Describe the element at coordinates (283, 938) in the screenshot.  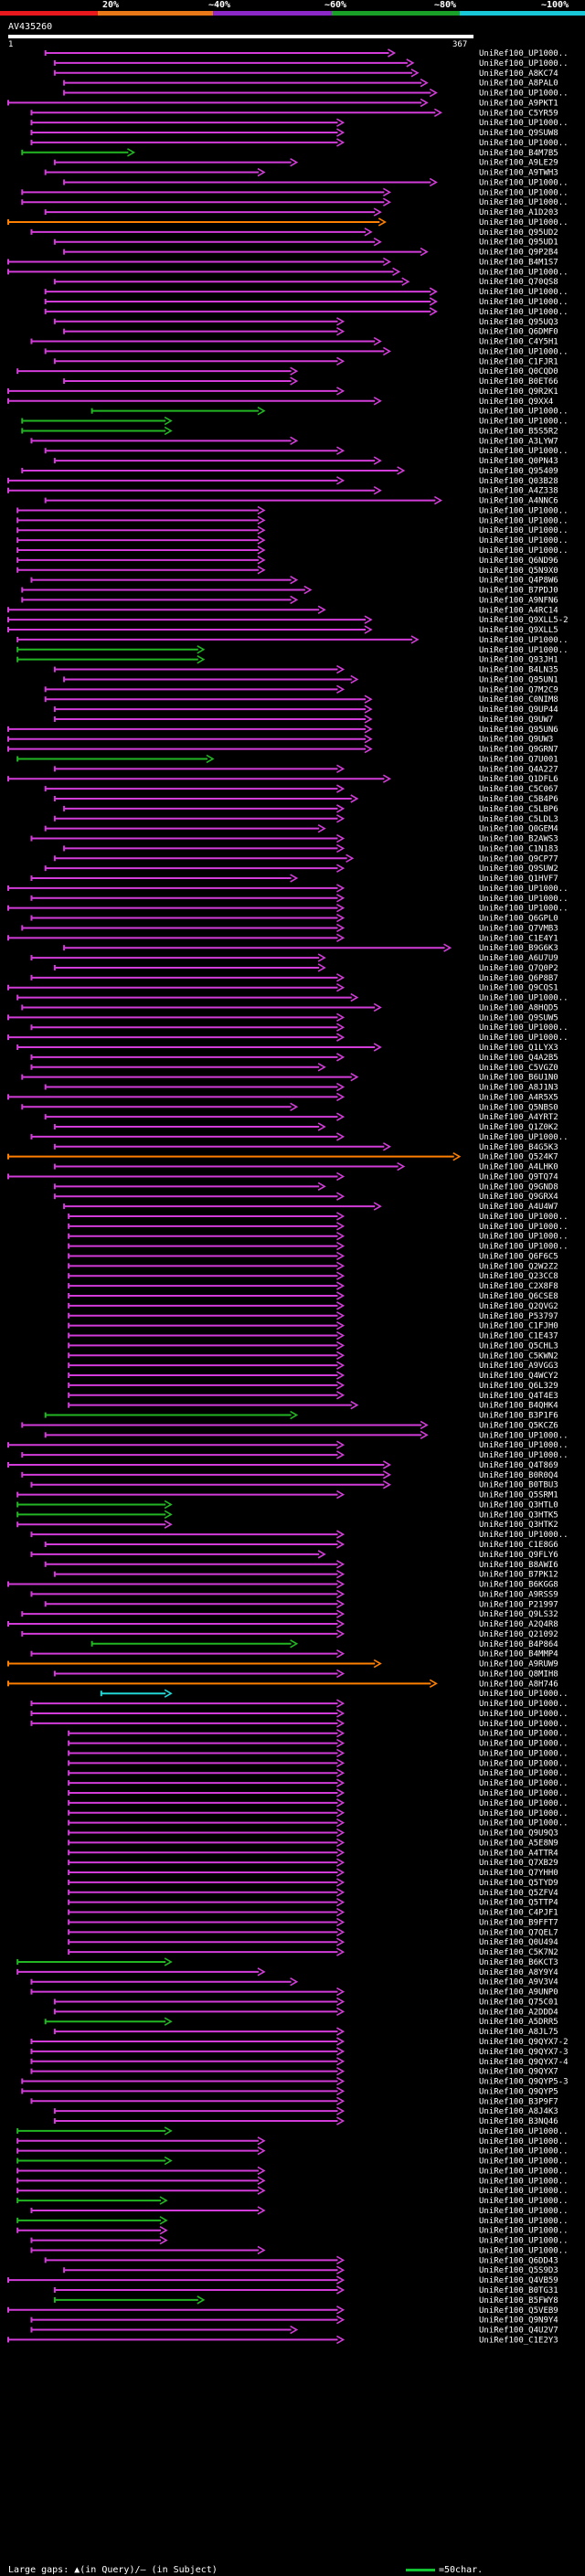
I see `hit-row: UniRef100_C1E4Y1` at that location.